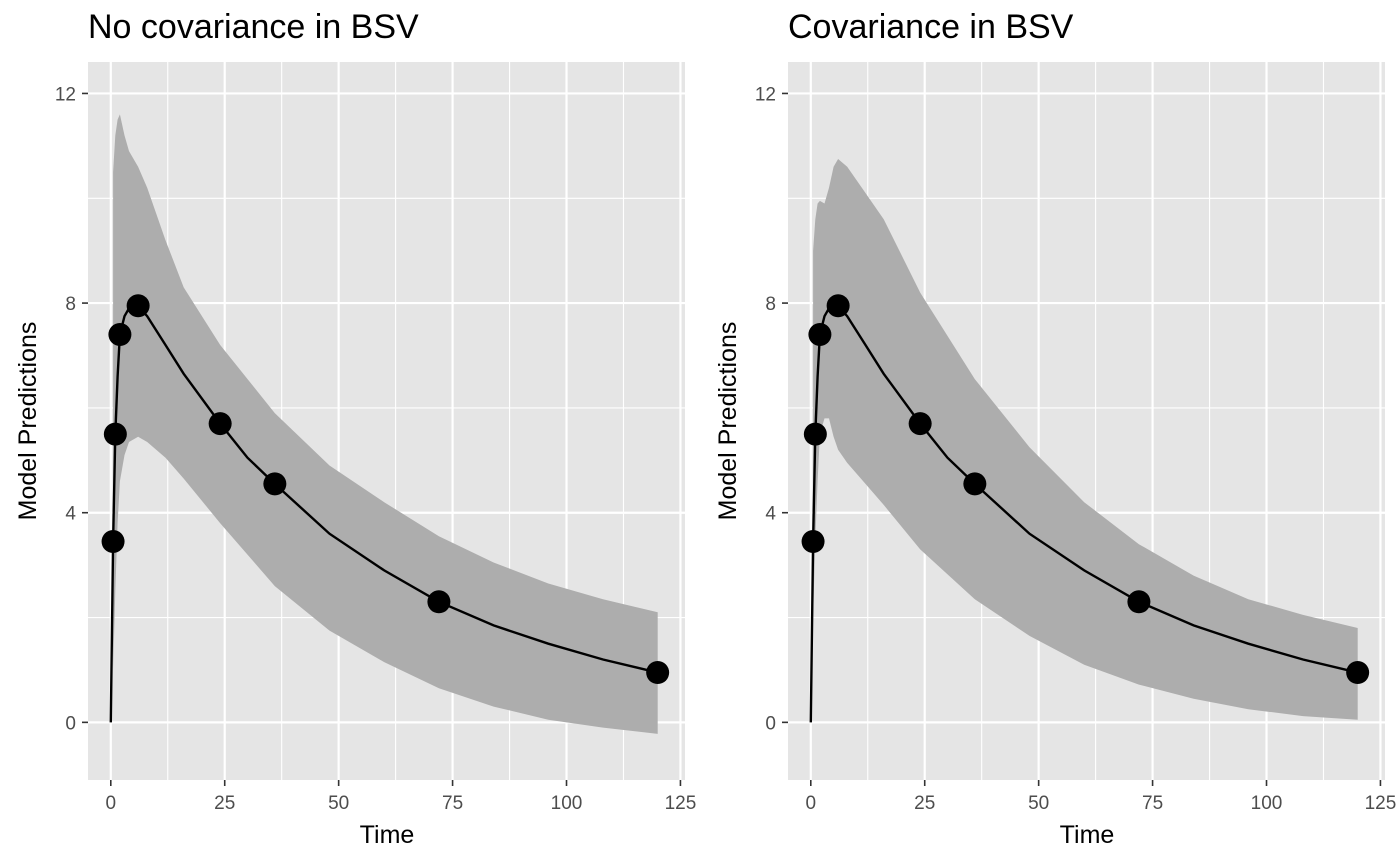 The height and width of the screenshot is (865, 1400). I want to click on panel-left-x-tick-label: 75, so click(452, 803).